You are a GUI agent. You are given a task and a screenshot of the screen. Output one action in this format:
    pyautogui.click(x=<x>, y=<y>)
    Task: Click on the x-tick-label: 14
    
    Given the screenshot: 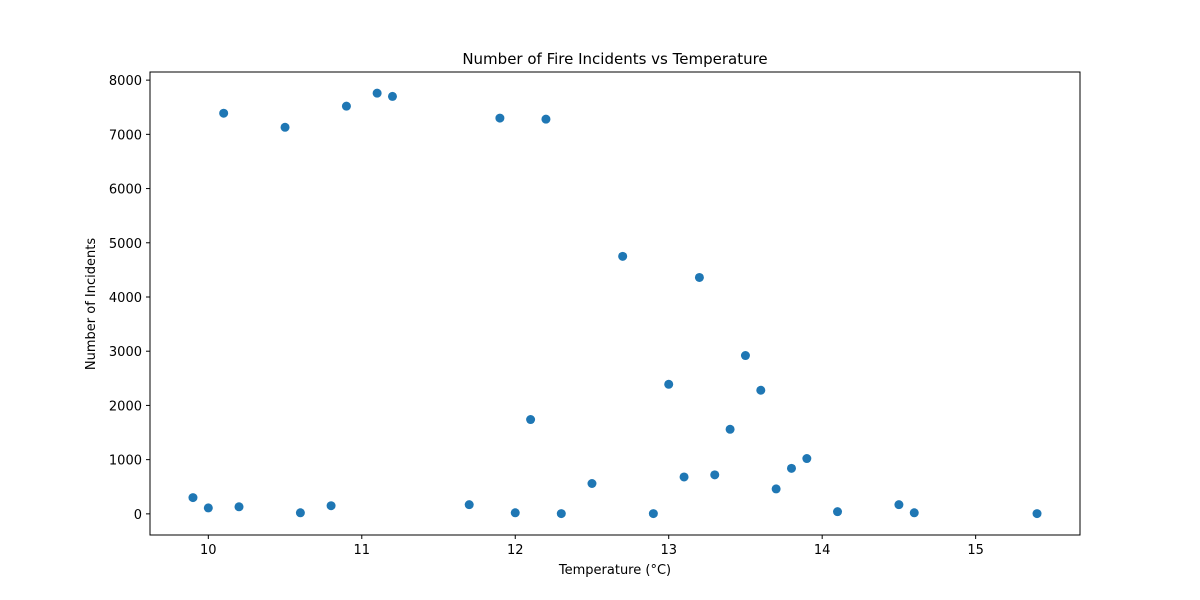 What is the action you would take?
    pyautogui.click(x=822, y=550)
    